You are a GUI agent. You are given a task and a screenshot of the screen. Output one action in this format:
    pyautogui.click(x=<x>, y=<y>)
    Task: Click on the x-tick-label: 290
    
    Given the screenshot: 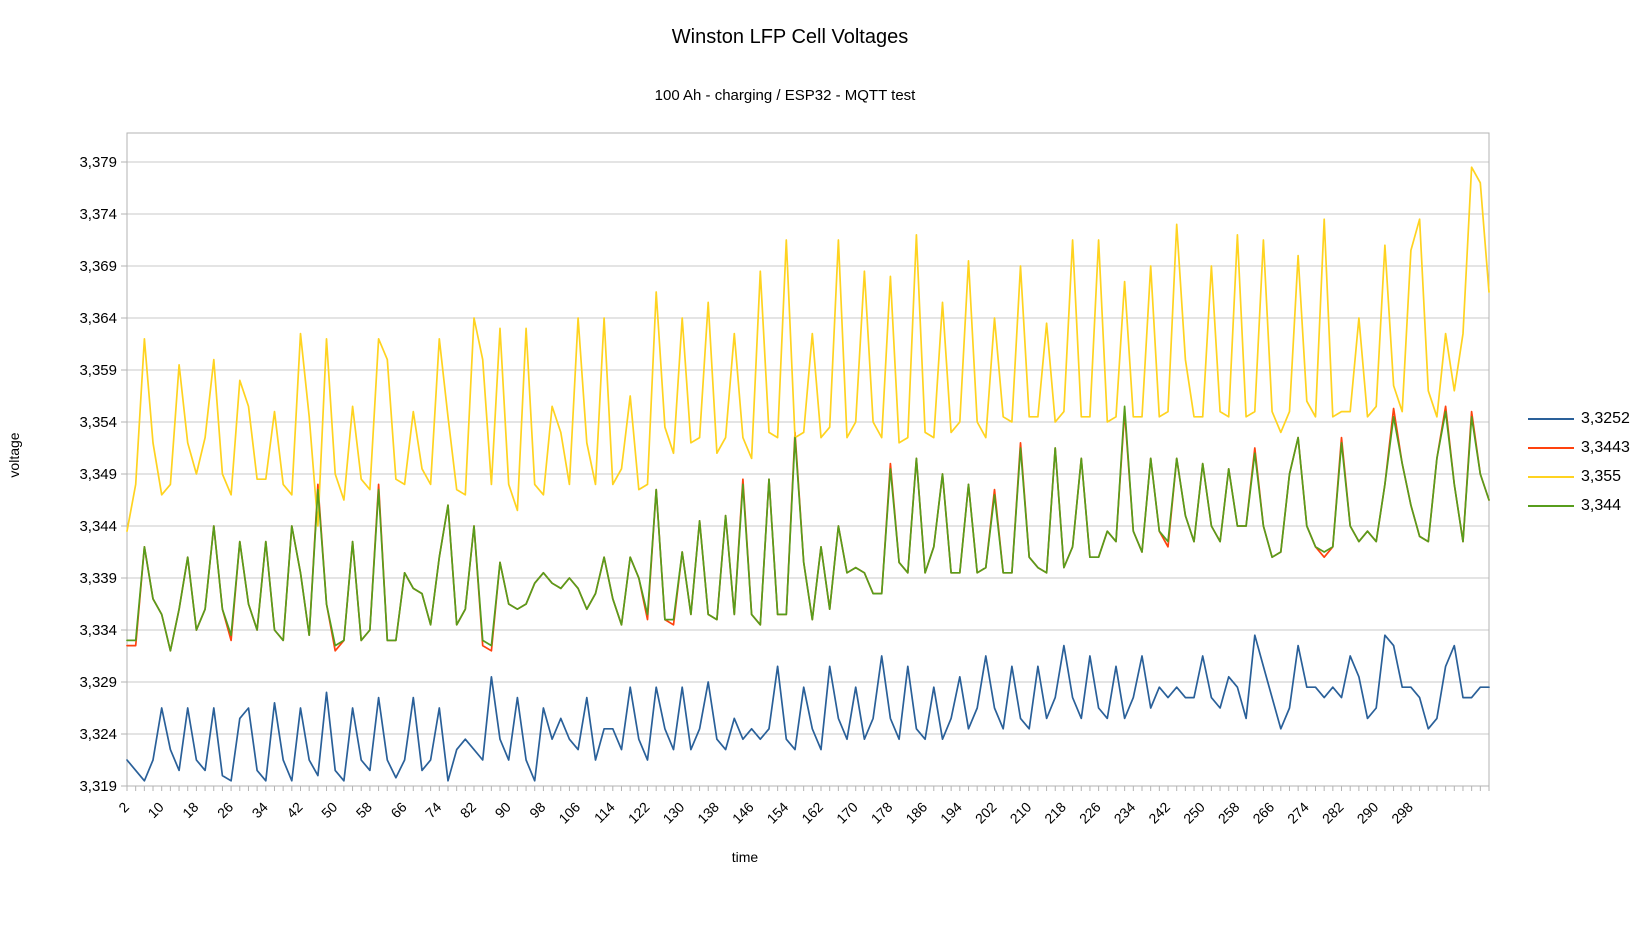 What is the action you would take?
    pyautogui.click(x=1368, y=813)
    